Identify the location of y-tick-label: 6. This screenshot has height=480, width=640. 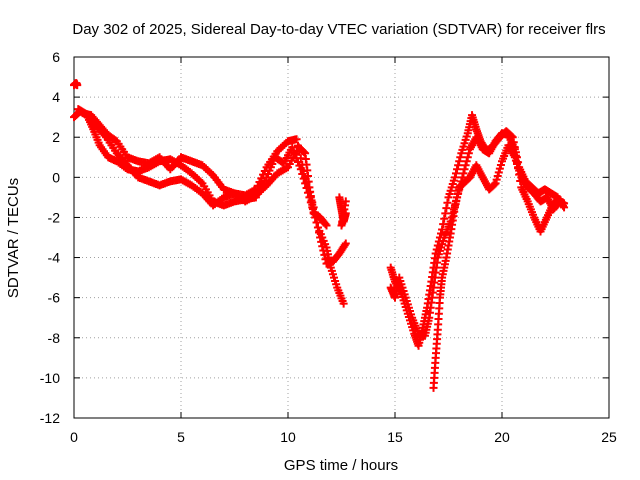
(56, 57).